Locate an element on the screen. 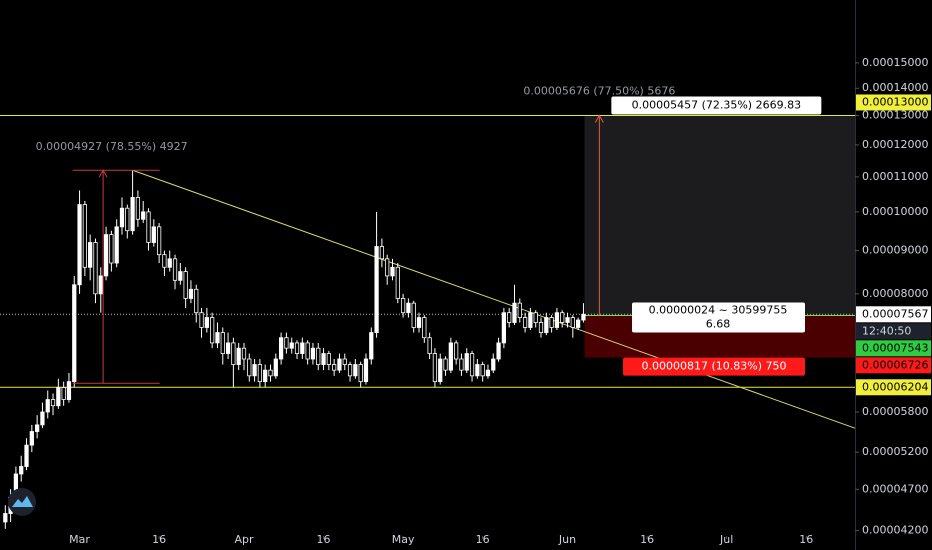 The width and height of the screenshot is (932, 550). target-label: 0.00005457 (72.35%) 2669.83 is located at coordinates (717, 104).